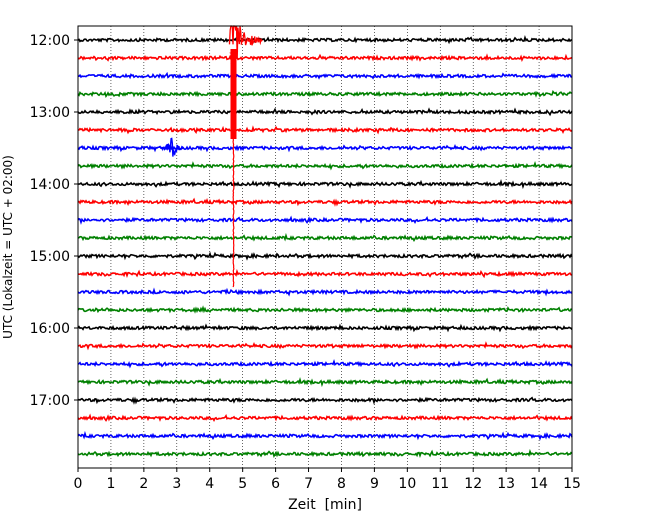  Describe the element at coordinates (209, 484) in the screenshot. I see `x-tick-label: 4` at that location.